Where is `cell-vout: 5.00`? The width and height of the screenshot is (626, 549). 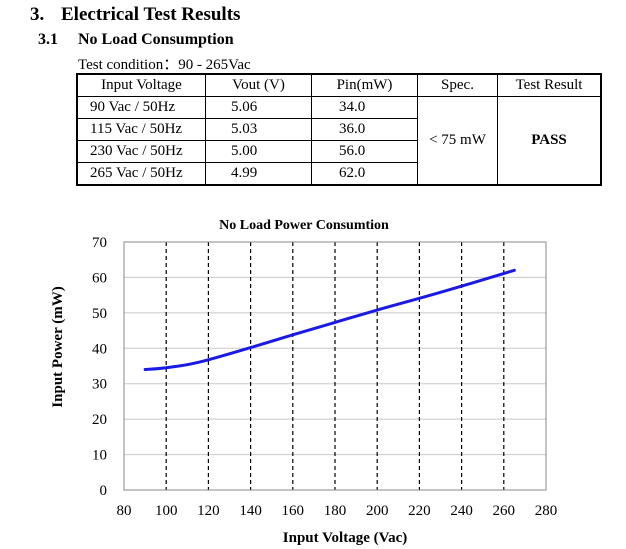 cell-vout: 5.00 is located at coordinates (258, 151).